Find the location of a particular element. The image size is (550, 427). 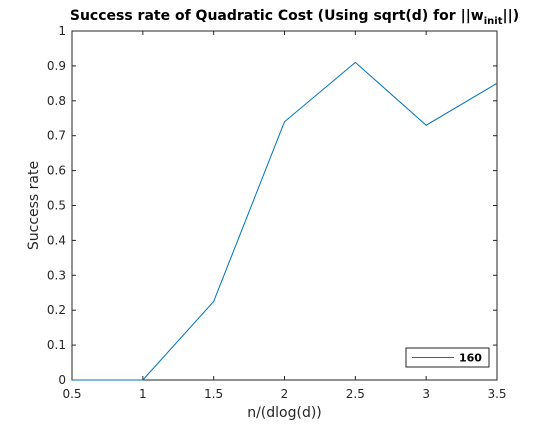

x-tick-label: 1 is located at coordinates (143, 394).